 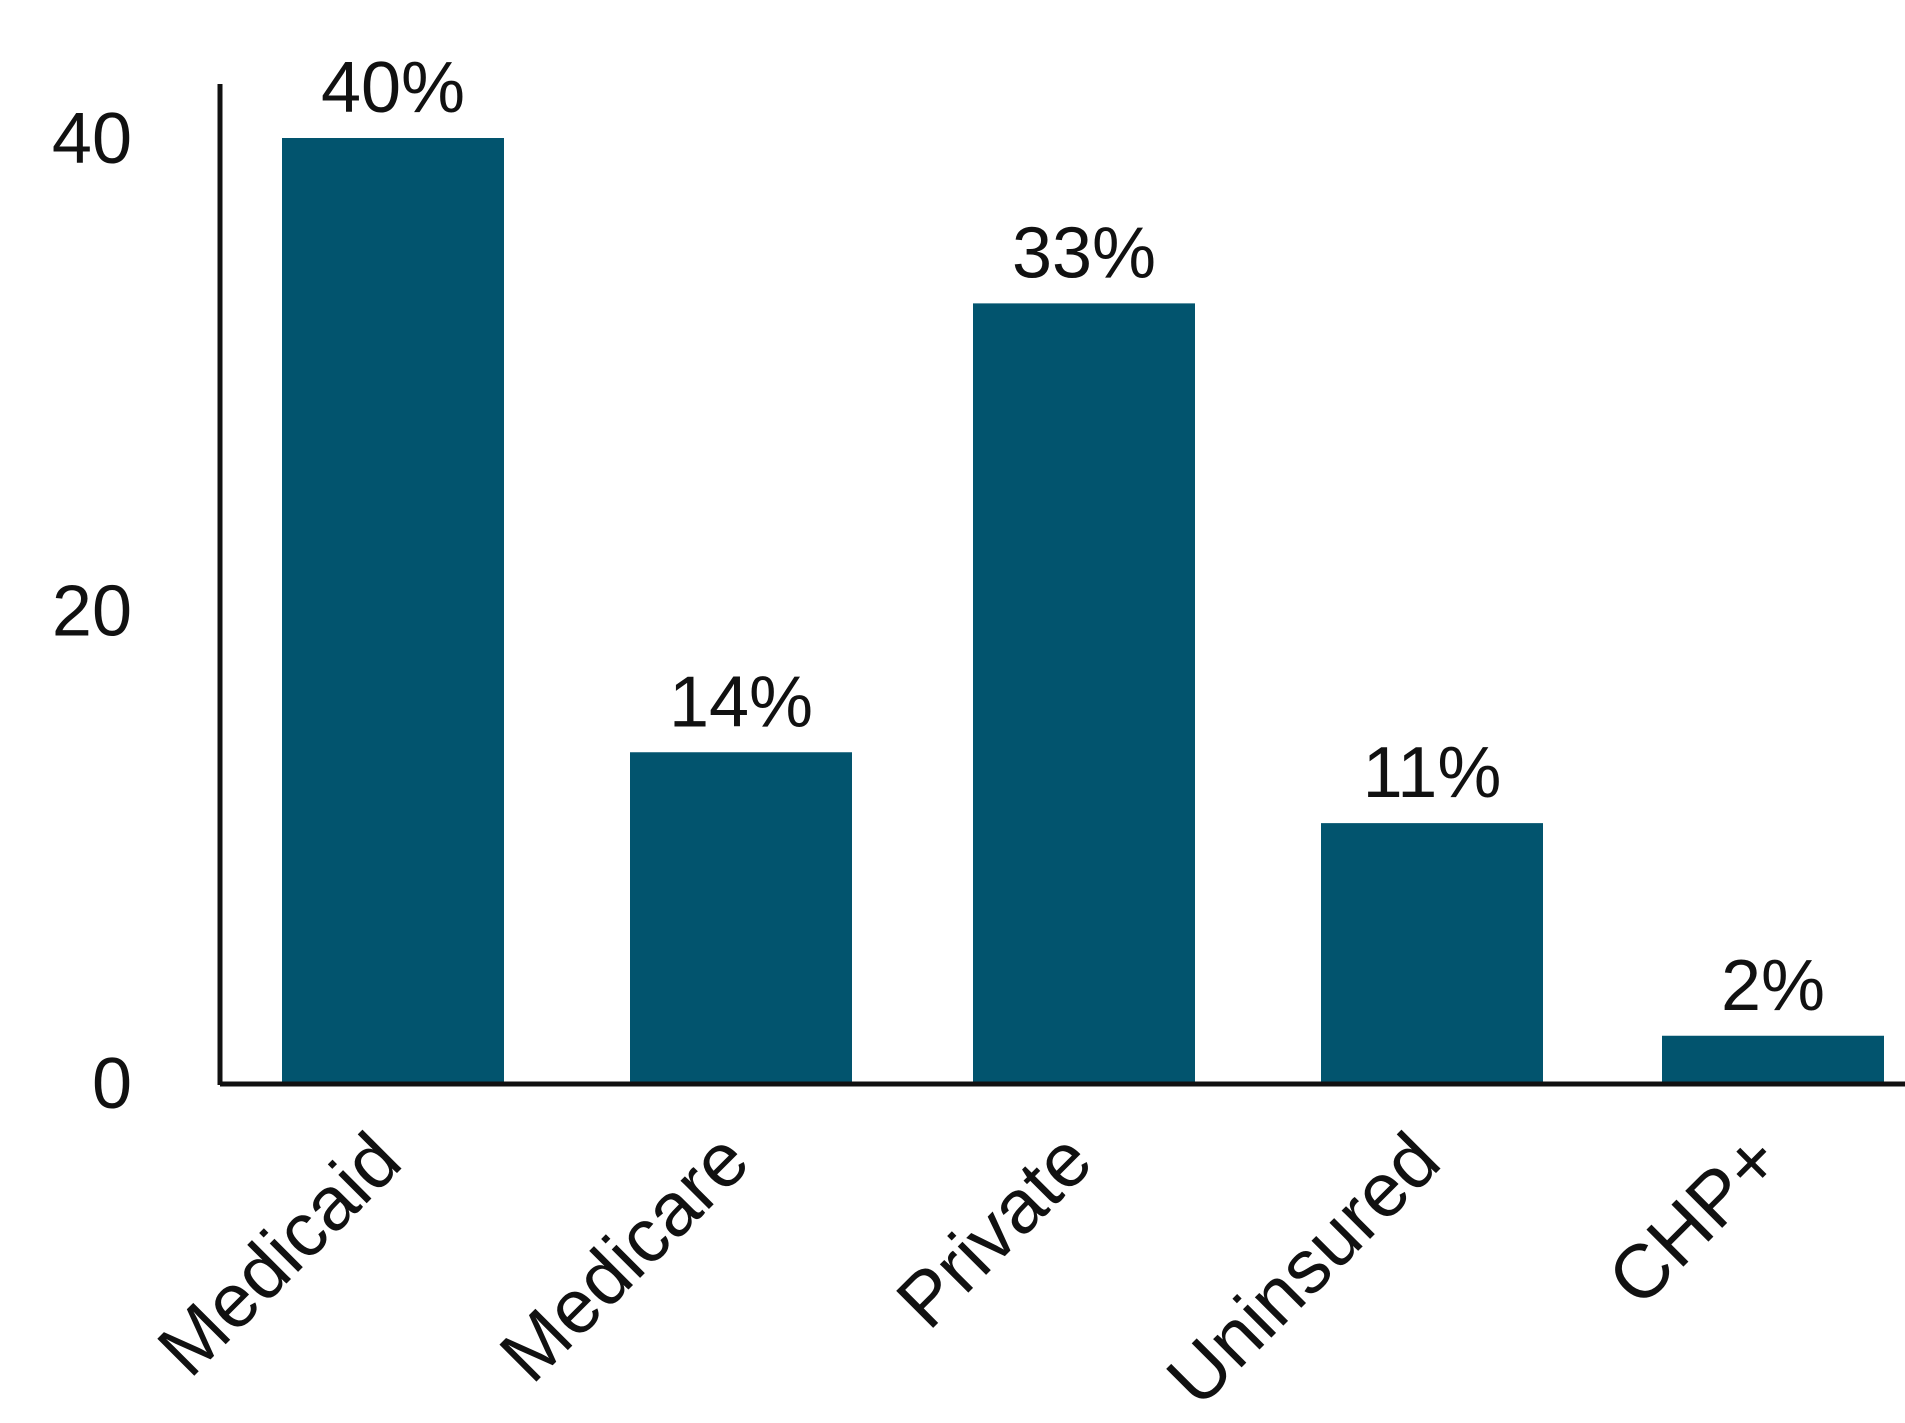 What do you see at coordinates (393, 88) in the screenshot?
I see `data-label-medicaid: 40%` at bounding box center [393, 88].